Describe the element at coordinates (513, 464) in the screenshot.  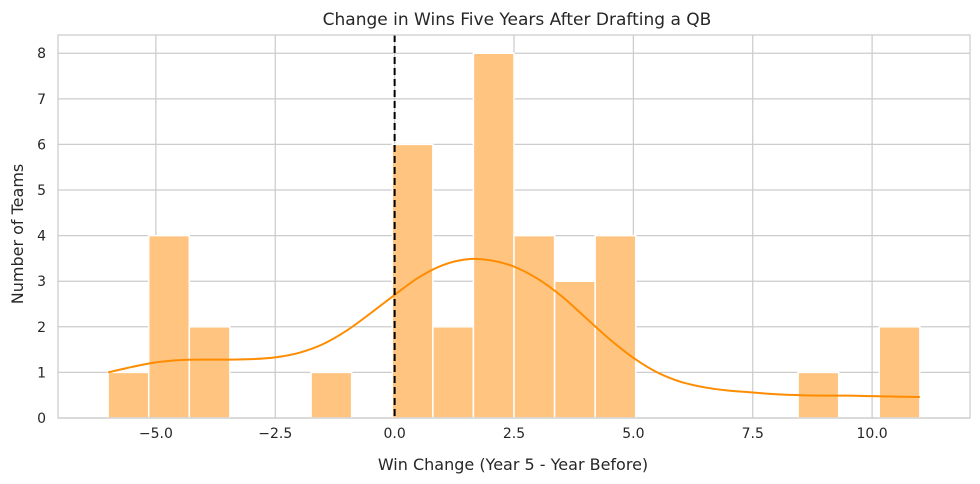
I see `x-axis-label: Win Change (Year 5 - Year Before)` at that location.